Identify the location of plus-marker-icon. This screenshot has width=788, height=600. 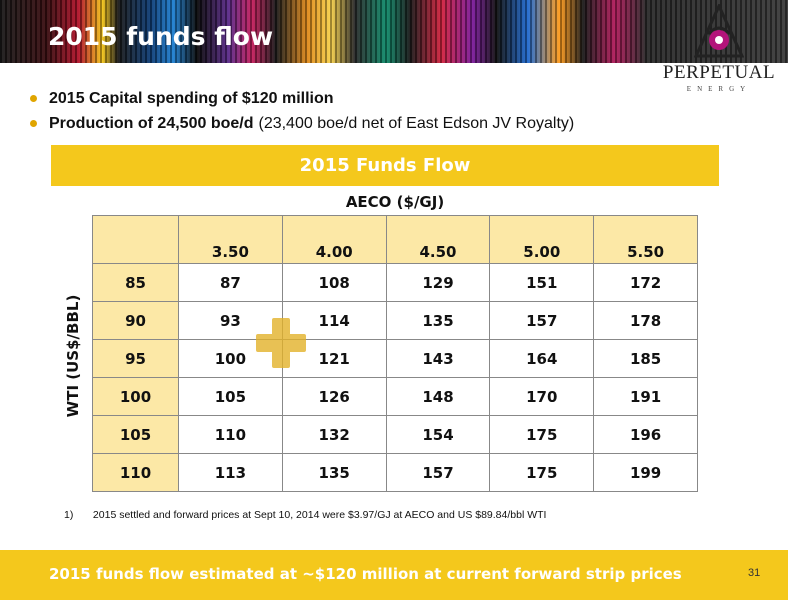
(281, 343).